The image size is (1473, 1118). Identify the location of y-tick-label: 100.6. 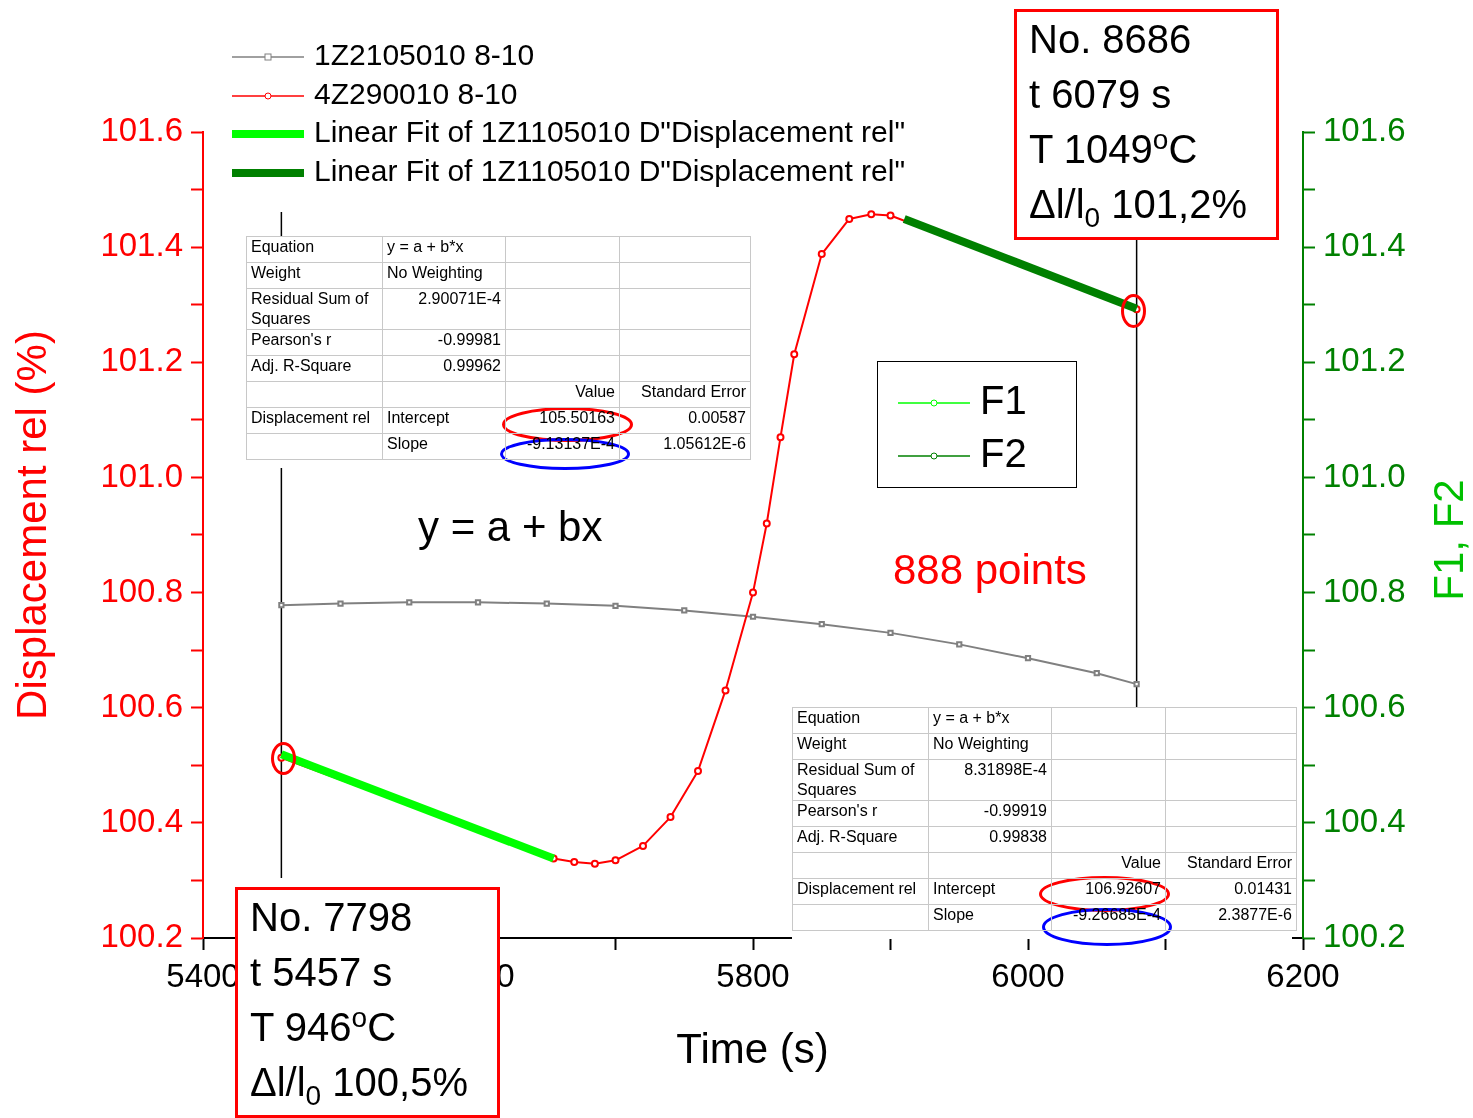
(141, 705).